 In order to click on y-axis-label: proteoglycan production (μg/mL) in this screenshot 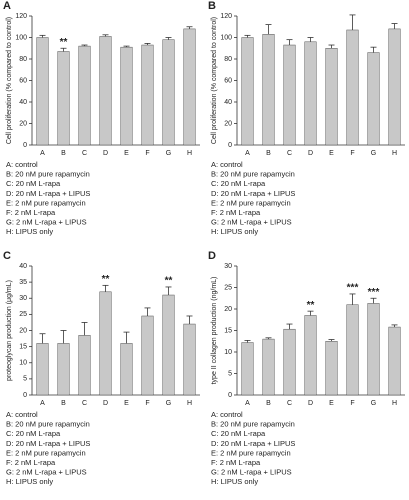, I will do `click(9, 330)`.